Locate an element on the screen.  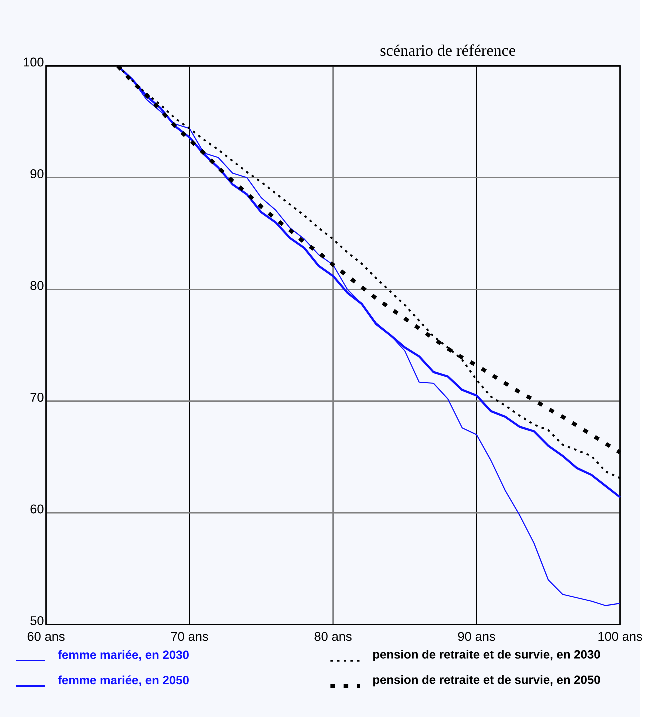
y-tick-label: 60 is located at coordinates (37, 509).